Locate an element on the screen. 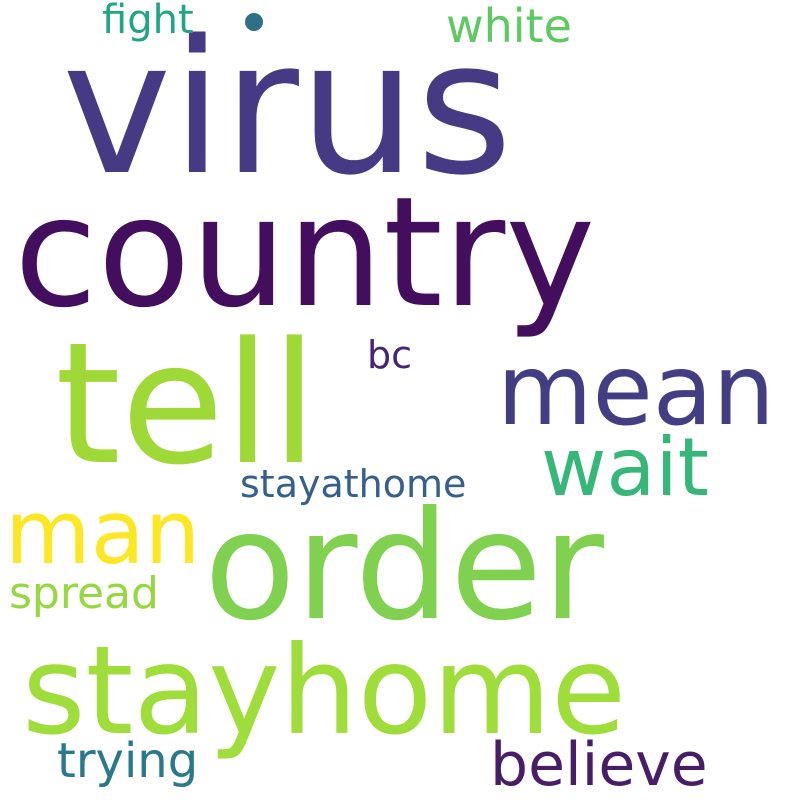 The width and height of the screenshot is (800, 800). word-wait: wait is located at coordinates (625, 467).